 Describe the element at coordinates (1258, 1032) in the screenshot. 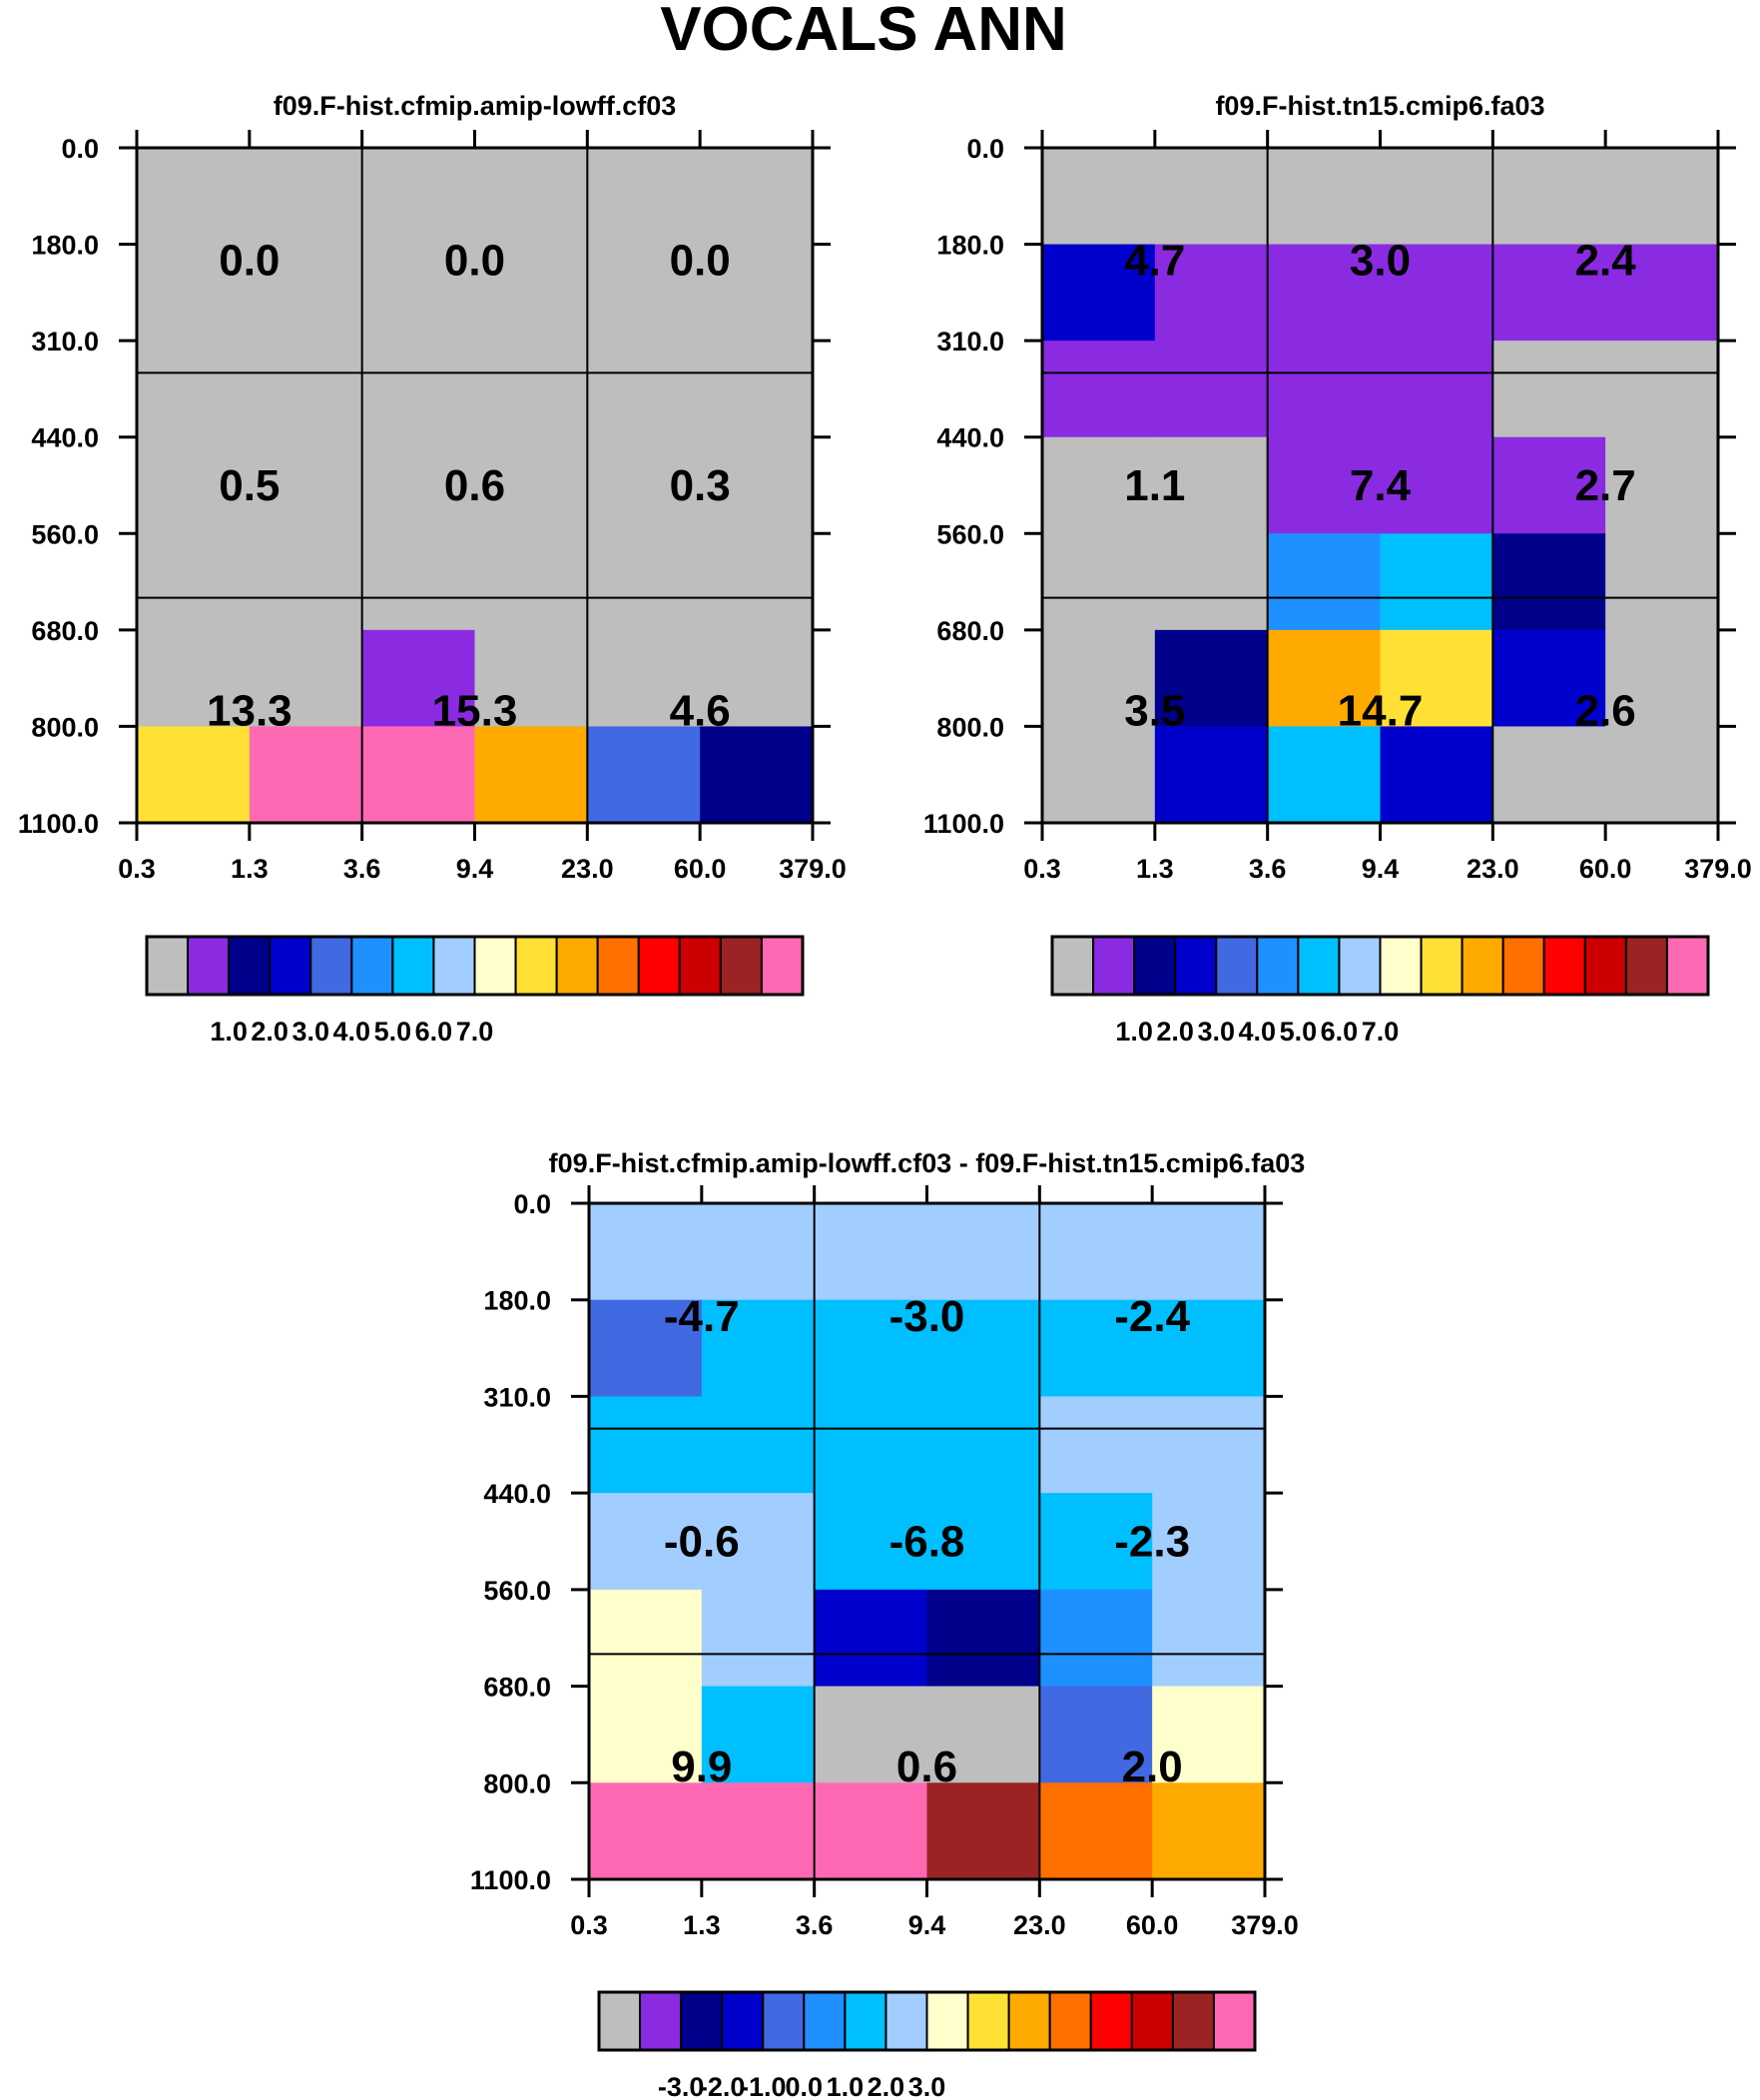

I see `colorbar-label: 4.0` at that location.